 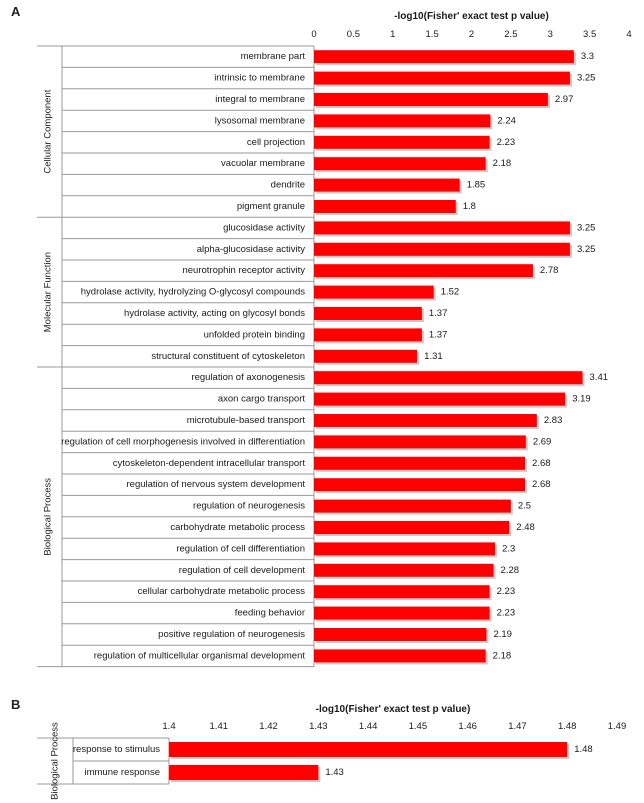 What do you see at coordinates (567, 726) in the screenshot?
I see `x-tick-label: 1.48` at bounding box center [567, 726].